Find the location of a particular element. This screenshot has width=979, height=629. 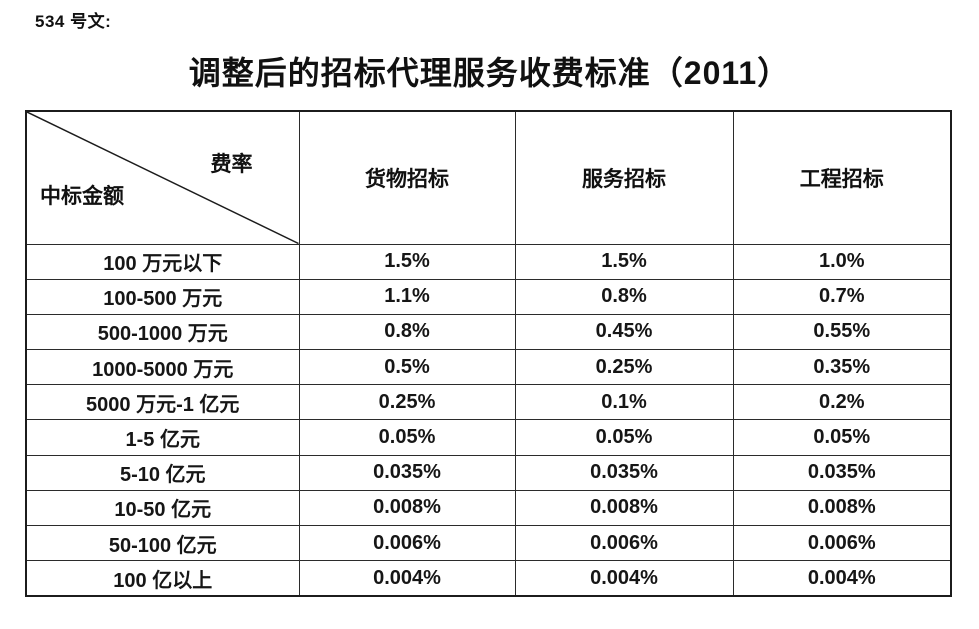

rate-cell: 0.1% is located at coordinates (624, 402).